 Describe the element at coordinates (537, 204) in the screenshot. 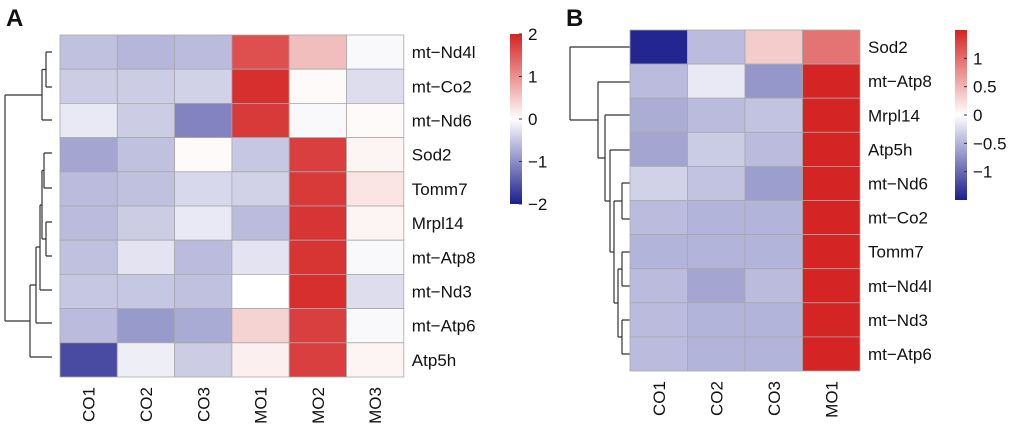

I see `legend-tick-label: −2` at that location.